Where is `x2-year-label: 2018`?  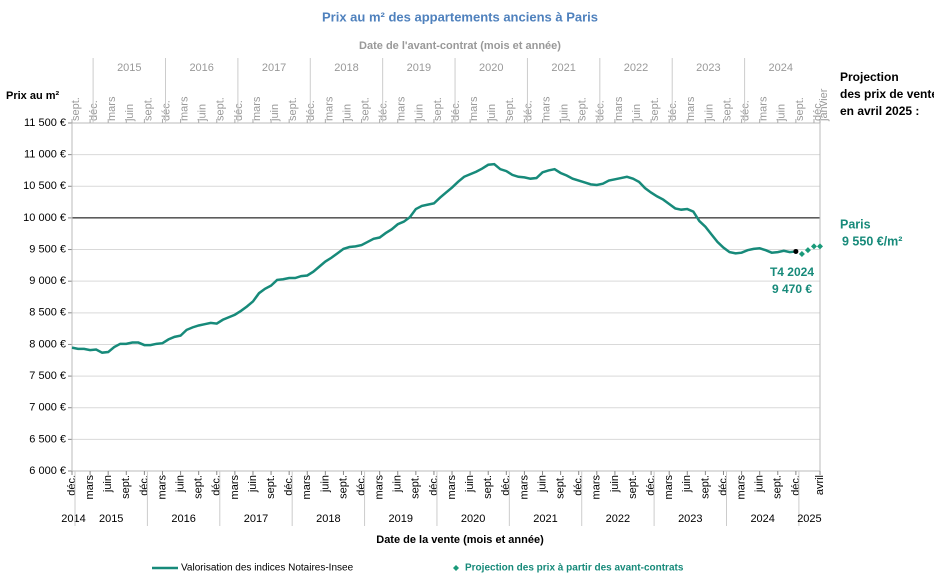
x2-year-label: 2018 is located at coordinates (346, 68).